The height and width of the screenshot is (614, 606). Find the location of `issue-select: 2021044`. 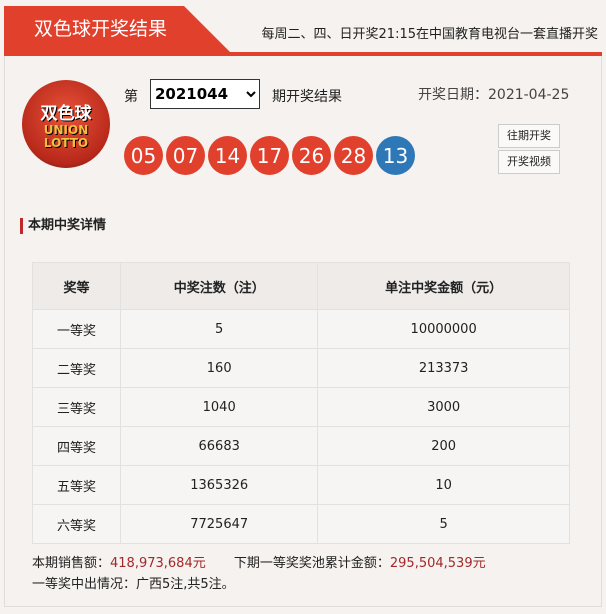

issue-select: 2021044 is located at coordinates (205, 94).